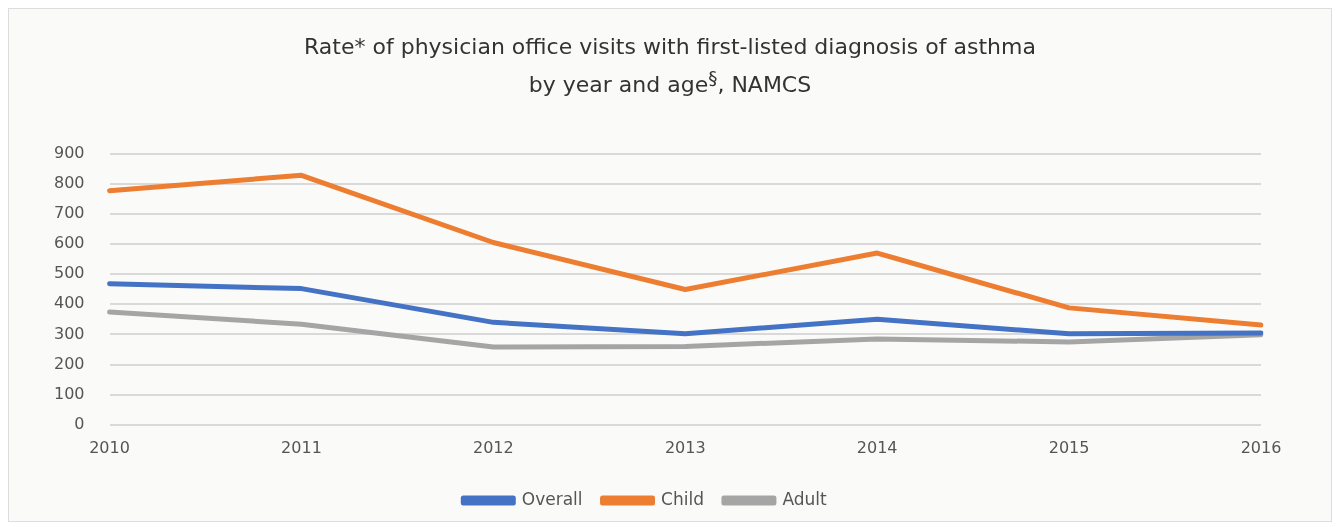 Image resolution: width=1338 pixels, height=527 pixels. Describe the element at coordinates (69, 363) in the screenshot. I see `y-tick-label: 200` at that location.